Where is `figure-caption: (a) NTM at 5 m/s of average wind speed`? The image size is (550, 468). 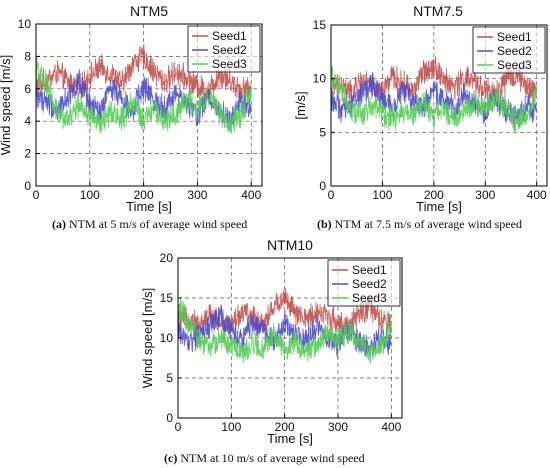 figure-caption: (a) NTM at 5 m/s of average wind speed is located at coordinates (149, 224).